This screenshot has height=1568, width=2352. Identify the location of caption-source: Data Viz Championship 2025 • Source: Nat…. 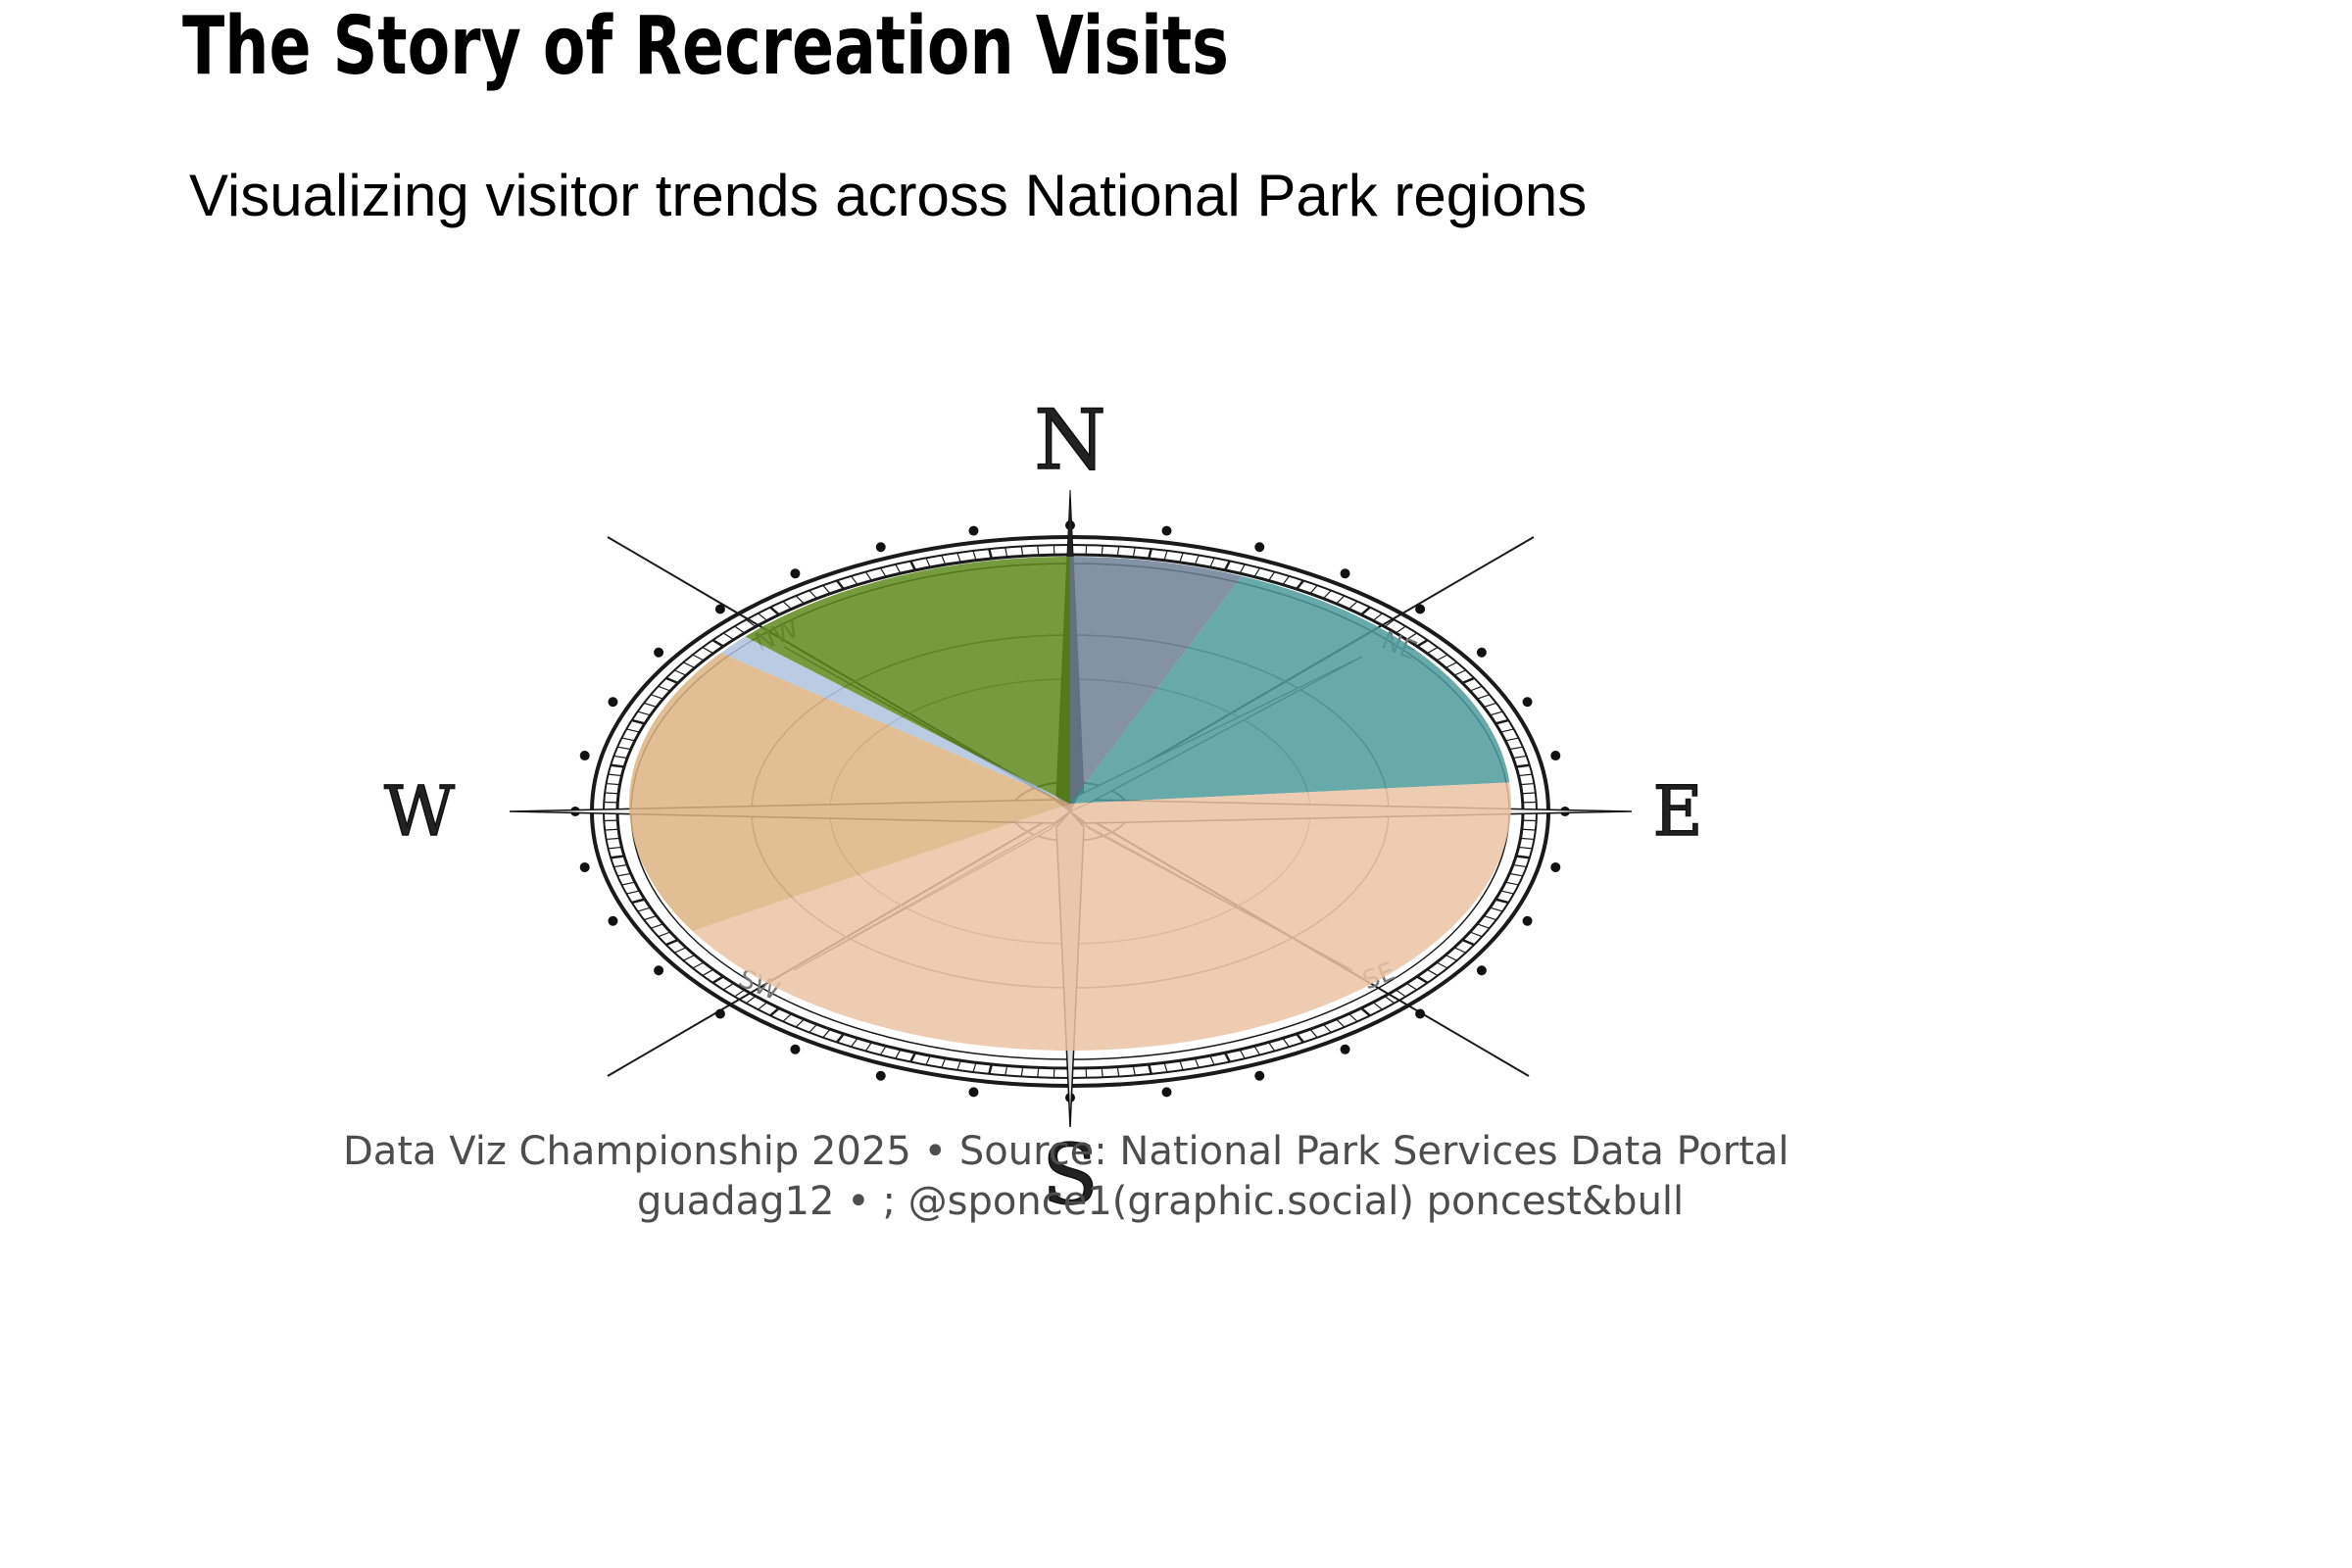
(1066, 1151).